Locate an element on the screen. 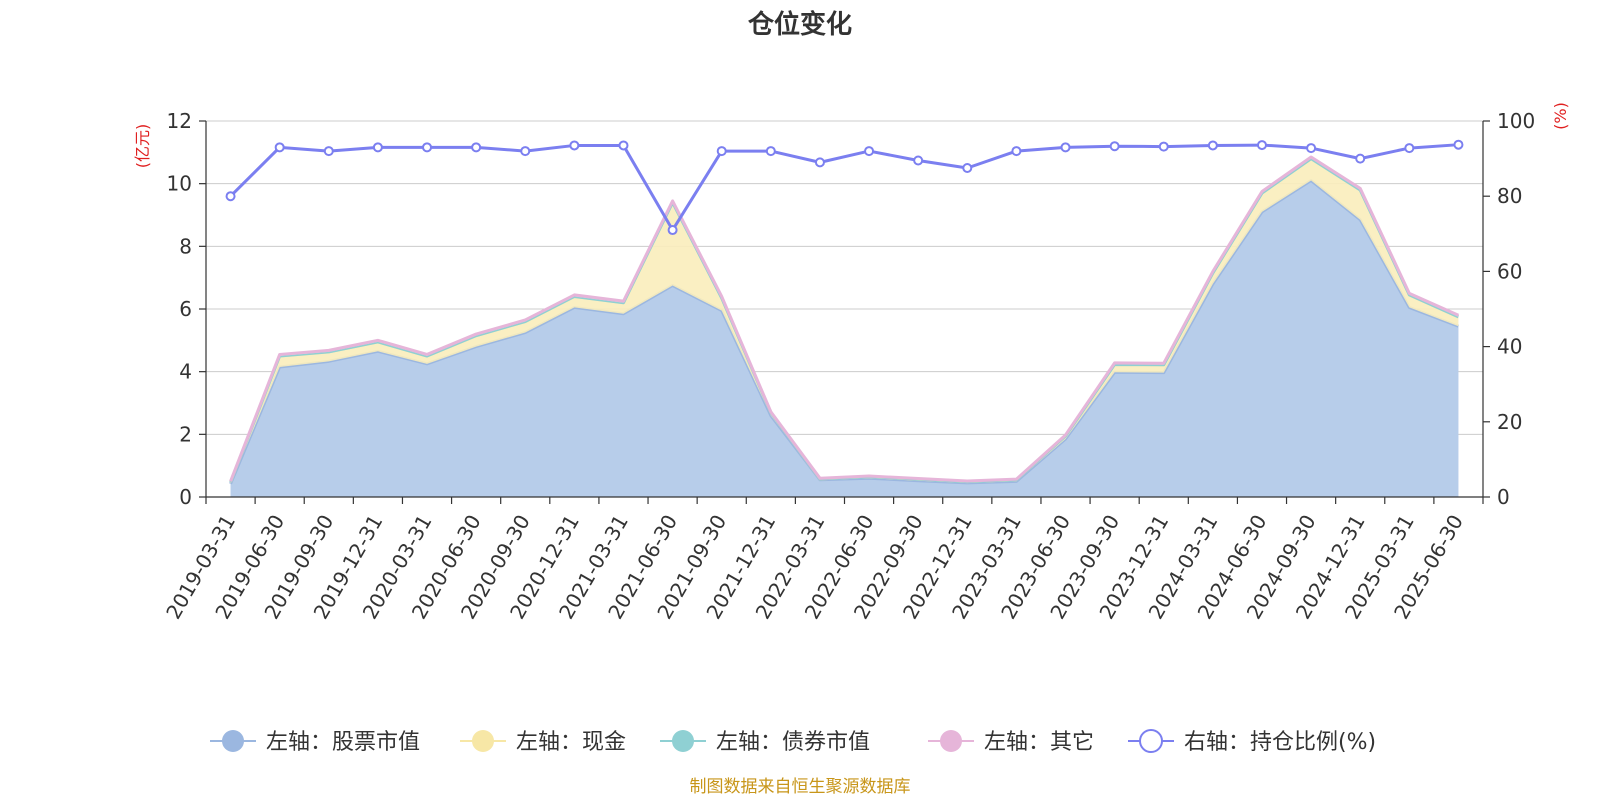 Image resolution: width=1600 pixels, height=804 pixels. legend-label-0: 左轴：股票市值 is located at coordinates (343, 742).